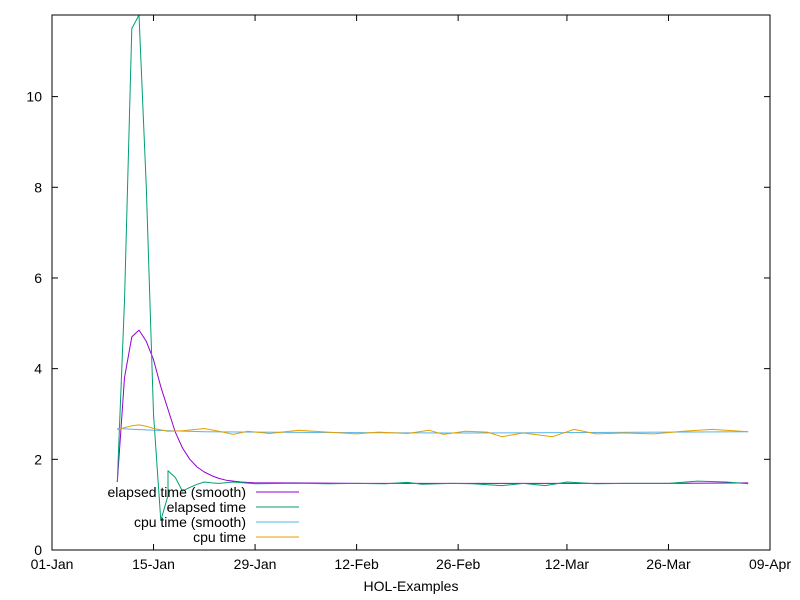 The image size is (800, 600). I want to click on legend-label-elapsed-time: elapsed time, so click(207, 507).